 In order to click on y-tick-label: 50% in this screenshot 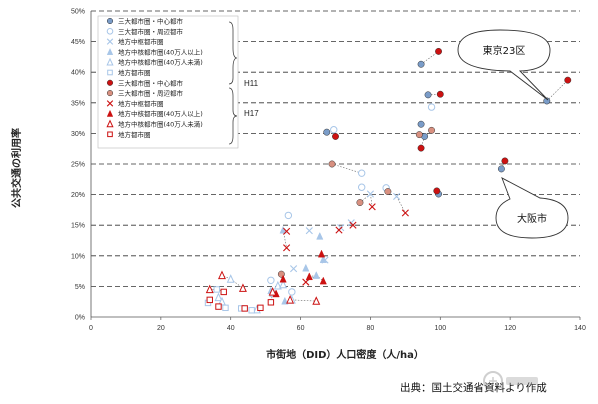, I will do `click(78, 12)`.